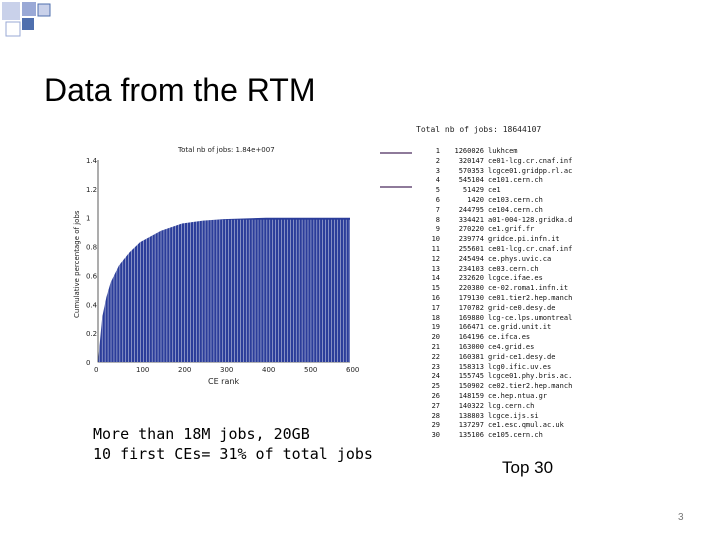  I want to click on row-jobs: 255601, so click(471, 248).